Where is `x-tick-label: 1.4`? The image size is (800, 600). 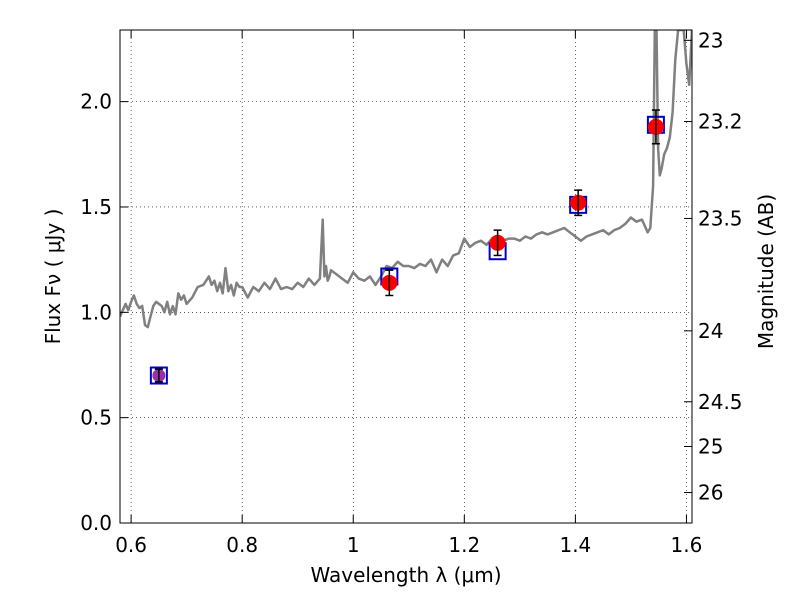
x-tick-label: 1.4 is located at coordinates (575, 545).